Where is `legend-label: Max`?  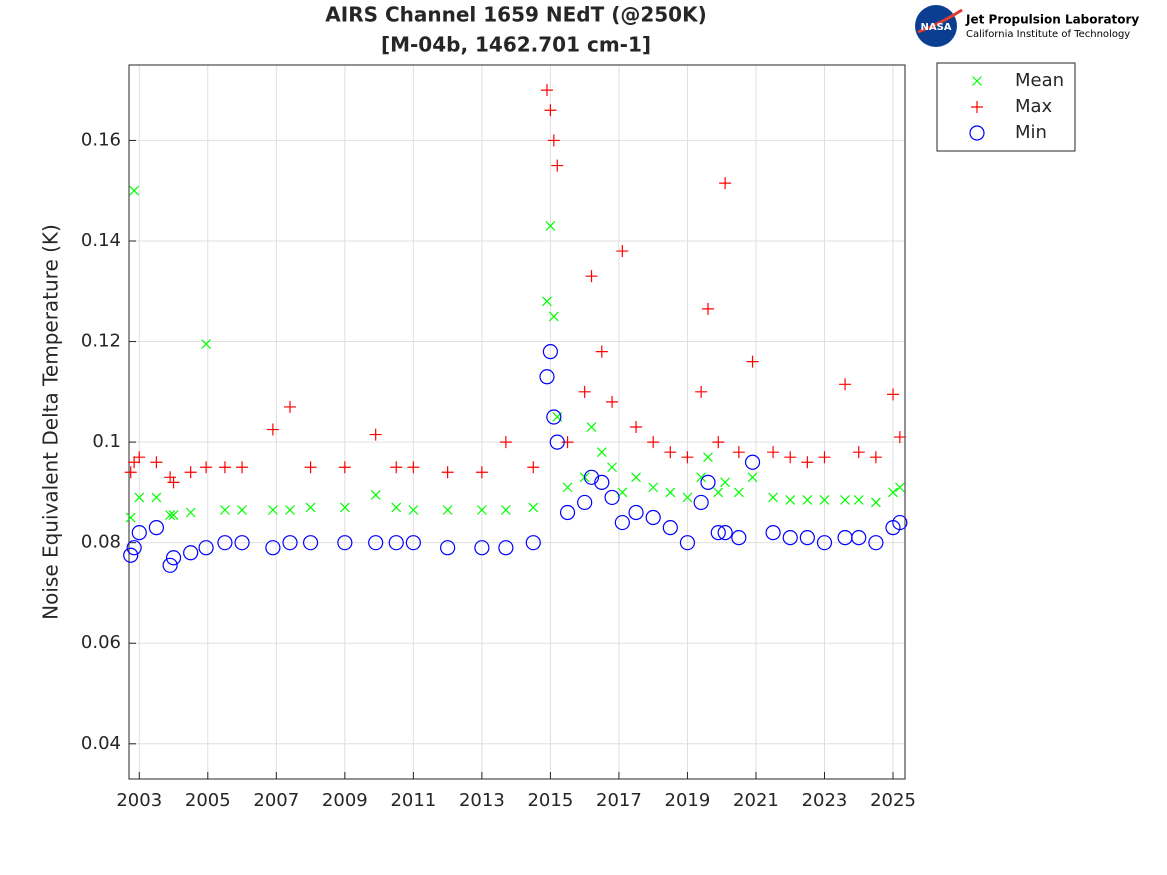 legend-label: Max is located at coordinates (1034, 106).